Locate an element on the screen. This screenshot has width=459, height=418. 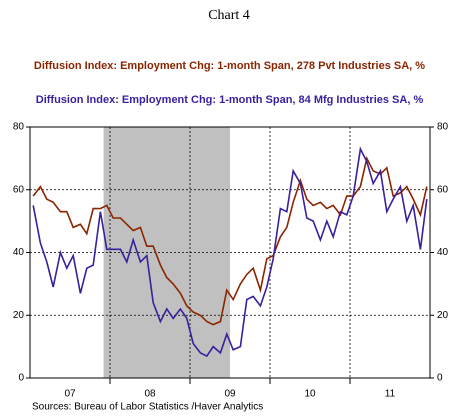
x-tick-label: 09 is located at coordinates (230, 394).